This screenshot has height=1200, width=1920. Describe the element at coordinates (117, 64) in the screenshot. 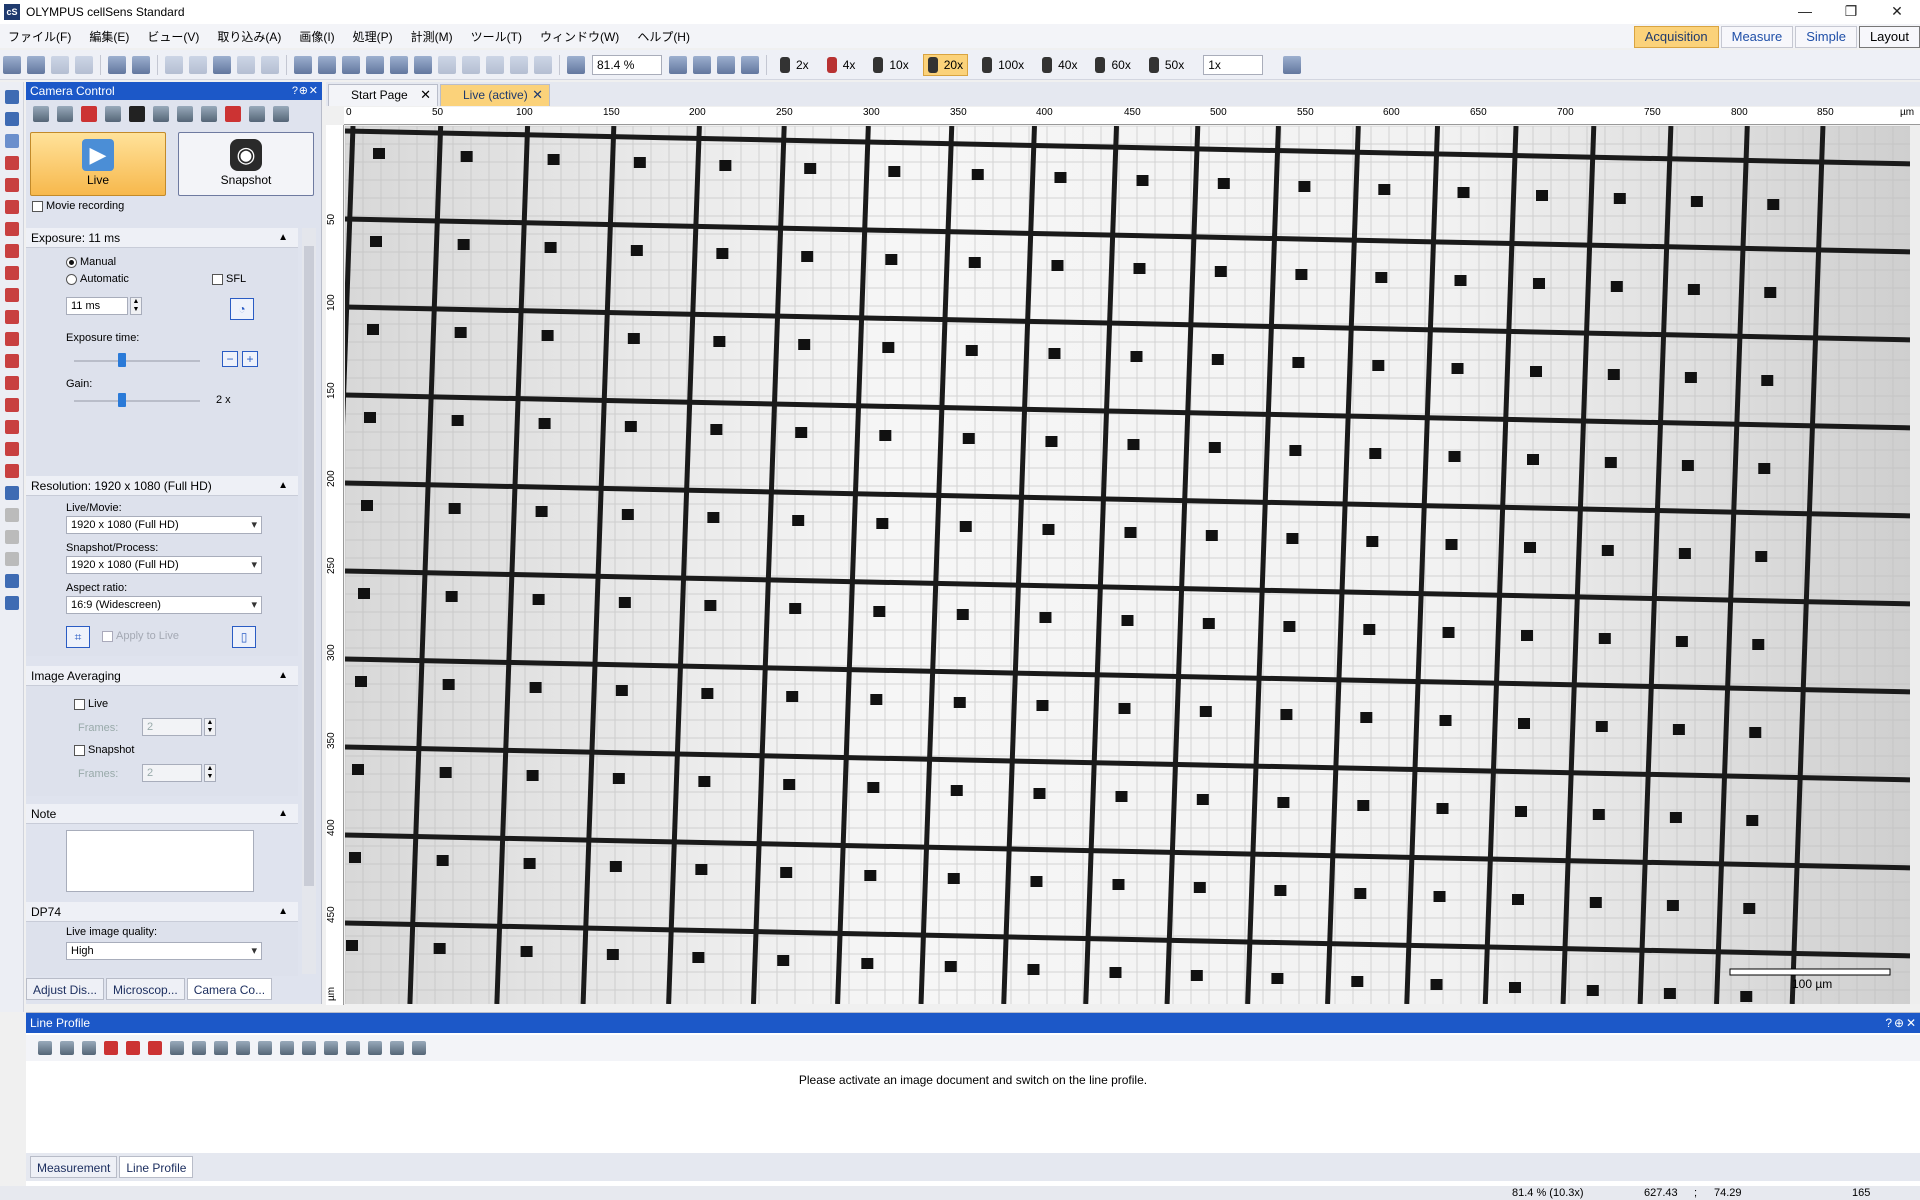

I see `print-icon` at that location.